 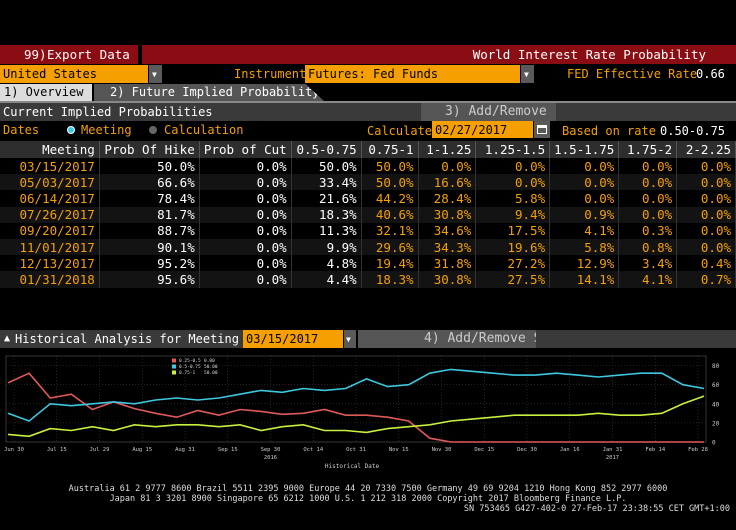 What do you see at coordinates (403, 131) in the screenshot?
I see `calculated-label: Calculated` at bounding box center [403, 131].